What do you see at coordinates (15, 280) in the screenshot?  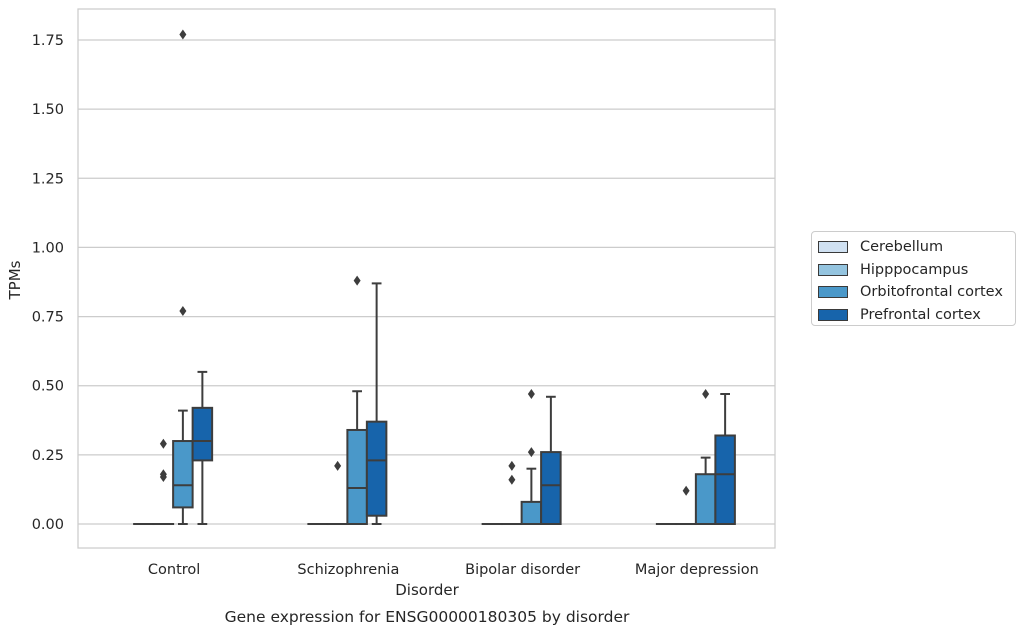 I see `y-axis-label: TPMs` at bounding box center [15, 280].